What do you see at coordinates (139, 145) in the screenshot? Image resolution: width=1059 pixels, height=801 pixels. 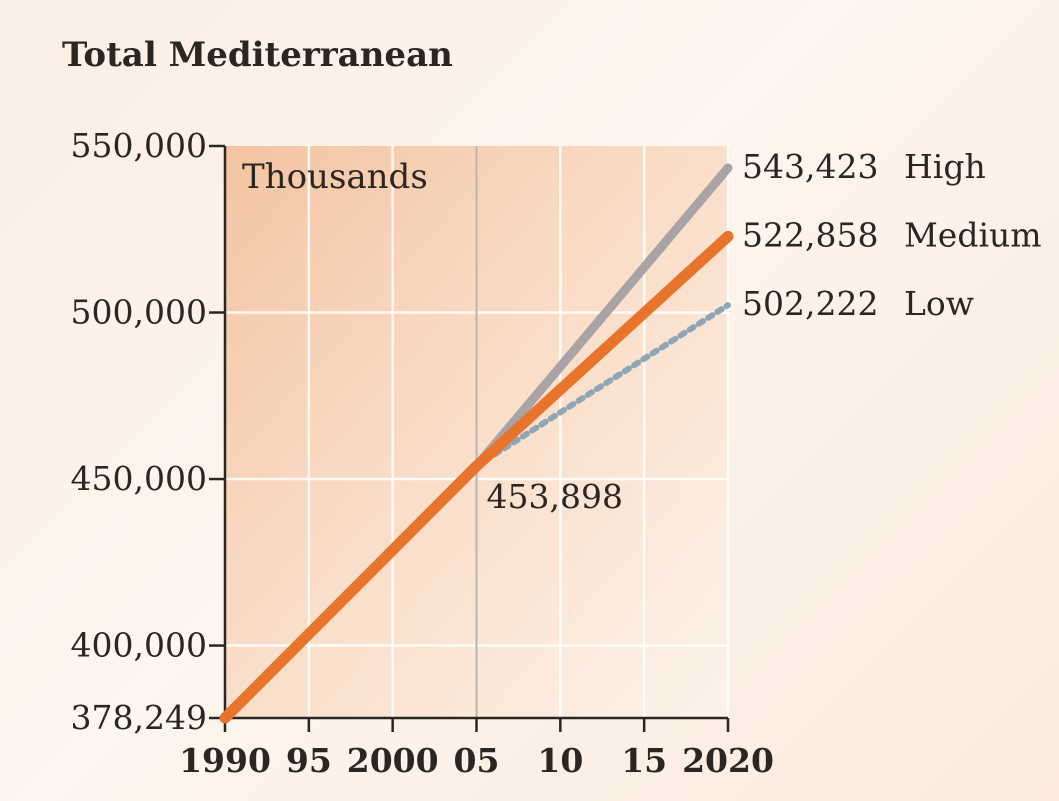 I see `y-tick-label: 550,000` at bounding box center [139, 145].